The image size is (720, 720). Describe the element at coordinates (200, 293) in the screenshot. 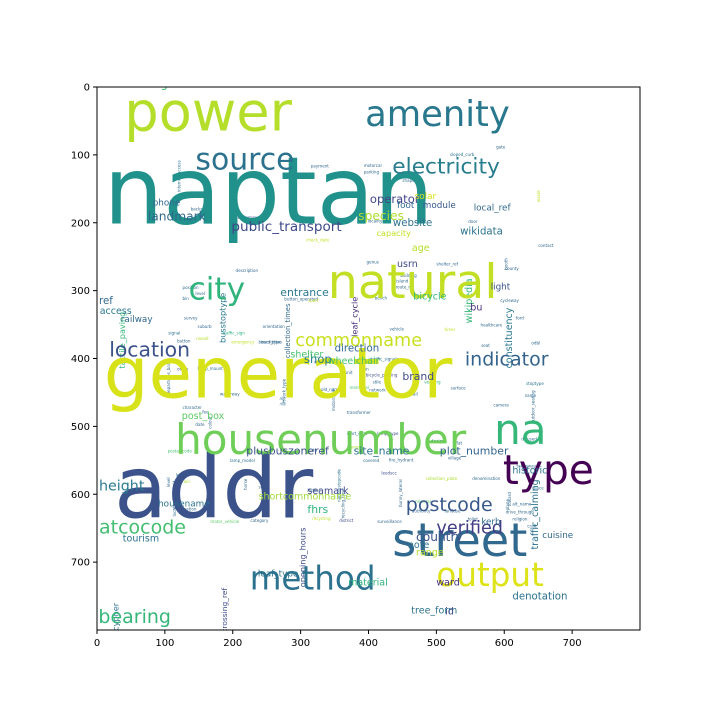

I see `word-small-level: level` at that location.